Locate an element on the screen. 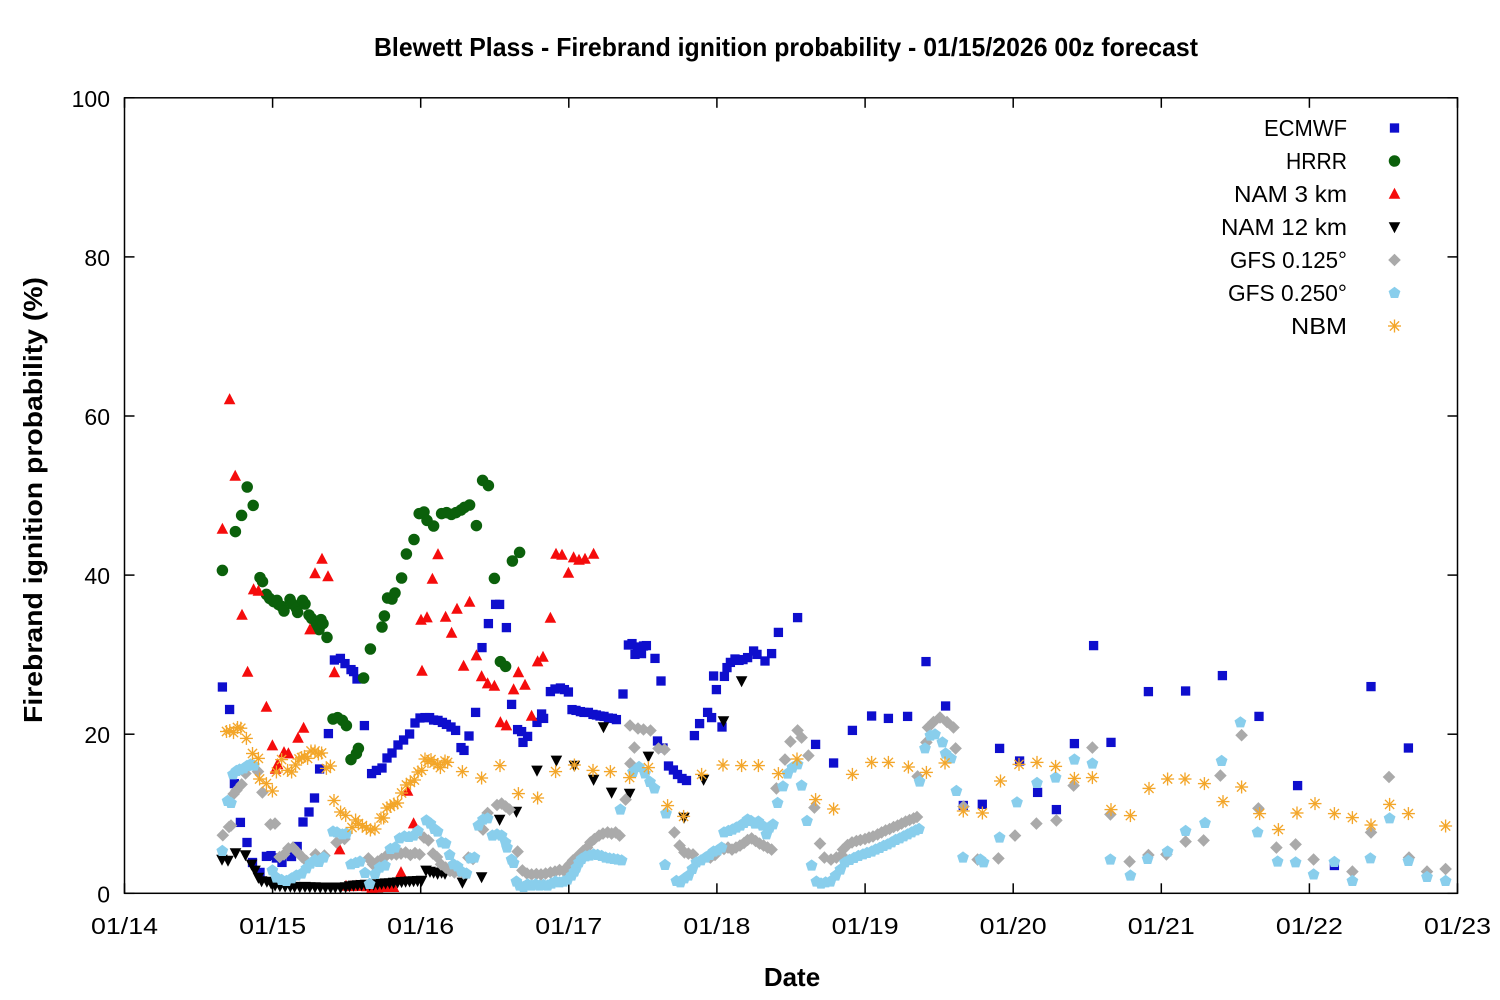 The height and width of the screenshot is (1000, 1500). svg-text: HRRR is located at coordinates (1316, 161).